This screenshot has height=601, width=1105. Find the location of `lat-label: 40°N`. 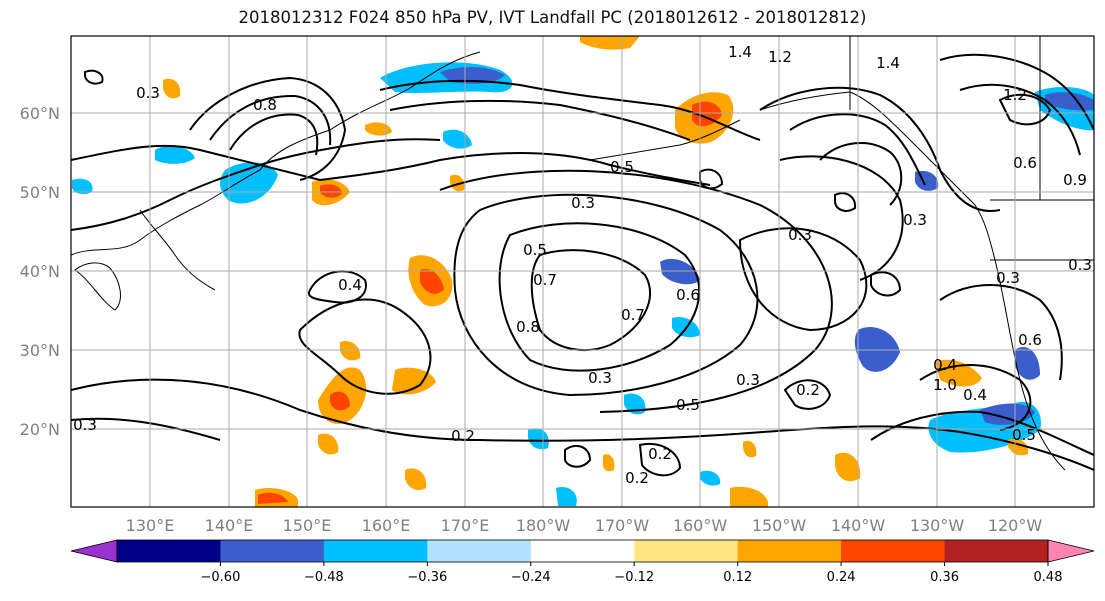

lat-label: 40°N is located at coordinates (40, 271).